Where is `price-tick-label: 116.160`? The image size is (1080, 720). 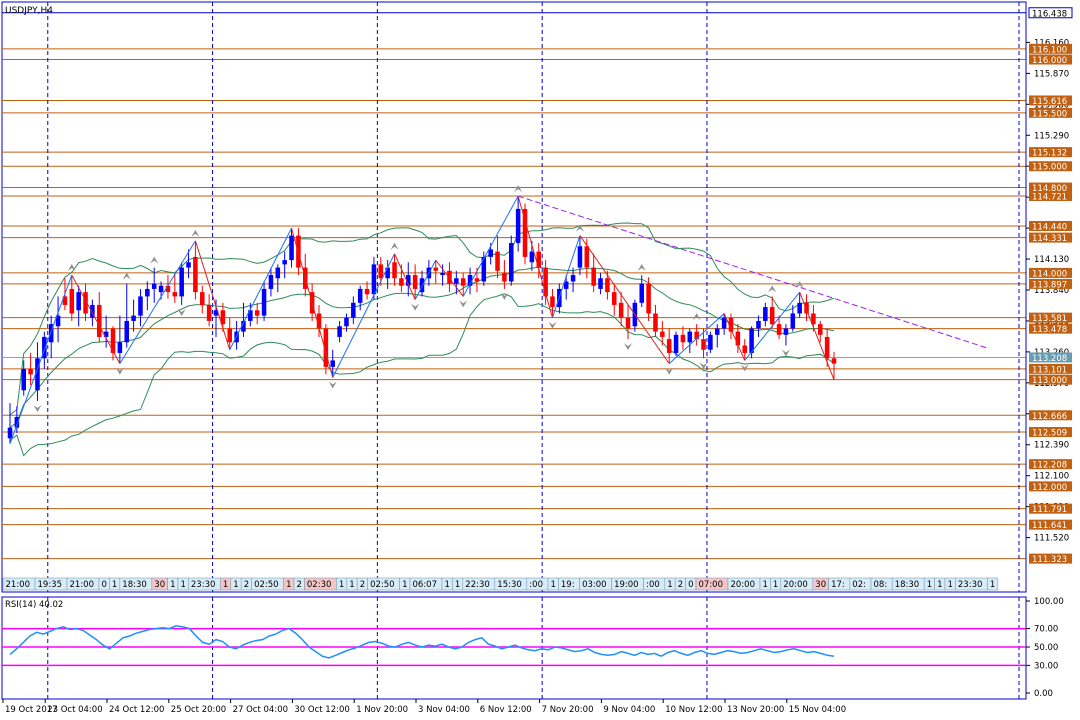
price-tick-label: 116.160 is located at coordinates (1051, 43).